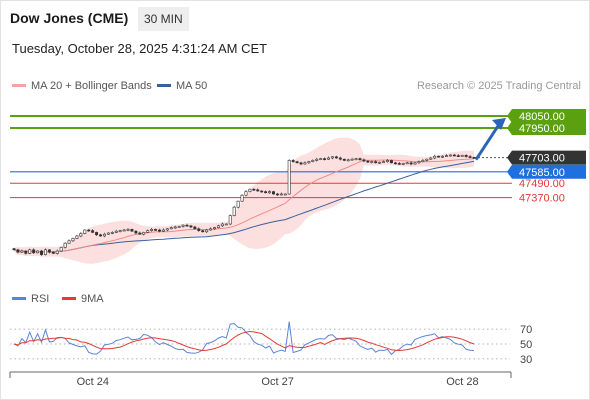 The width and height of the screenshot is (590, 400). I want to click on forecast-arrow, so click(488, 141).